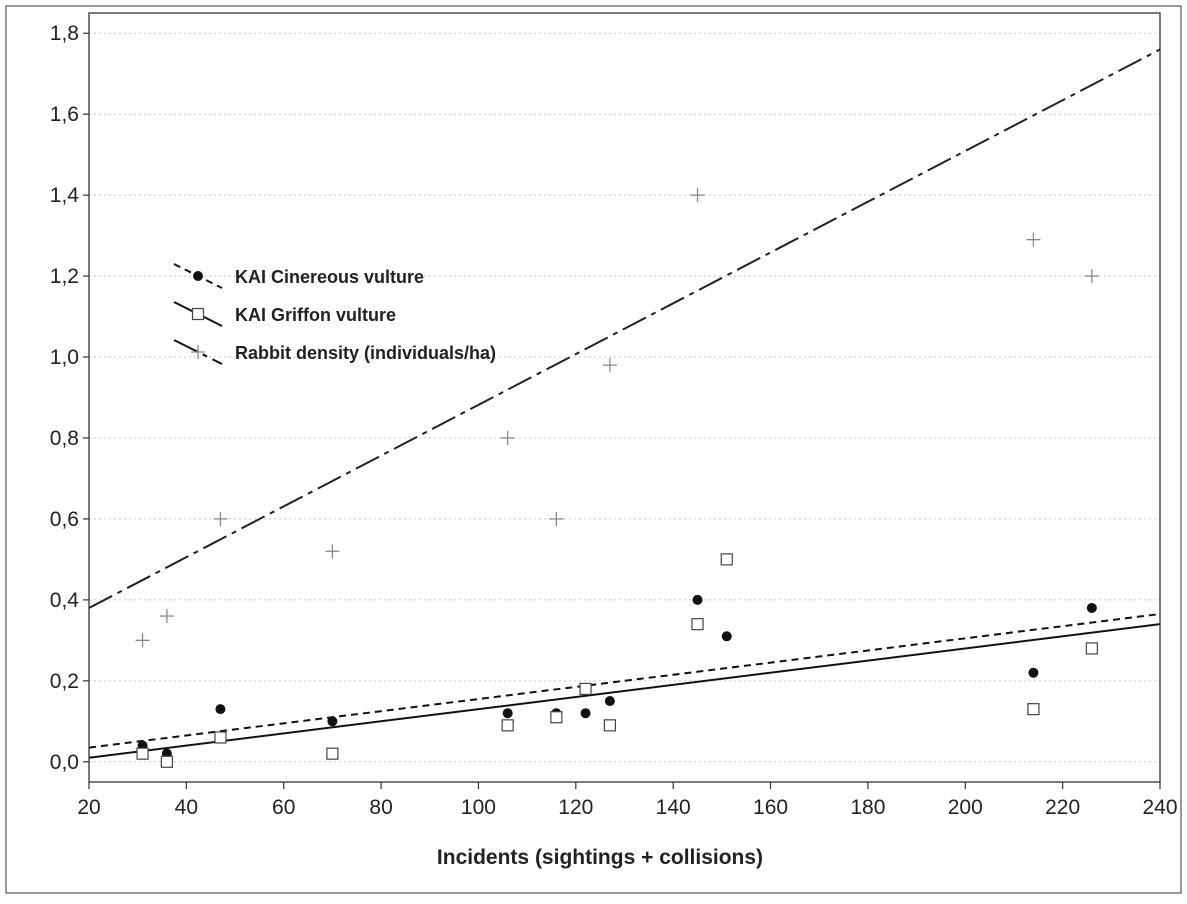  I want to click on x-tick-label: 240, so click(1159, 807).